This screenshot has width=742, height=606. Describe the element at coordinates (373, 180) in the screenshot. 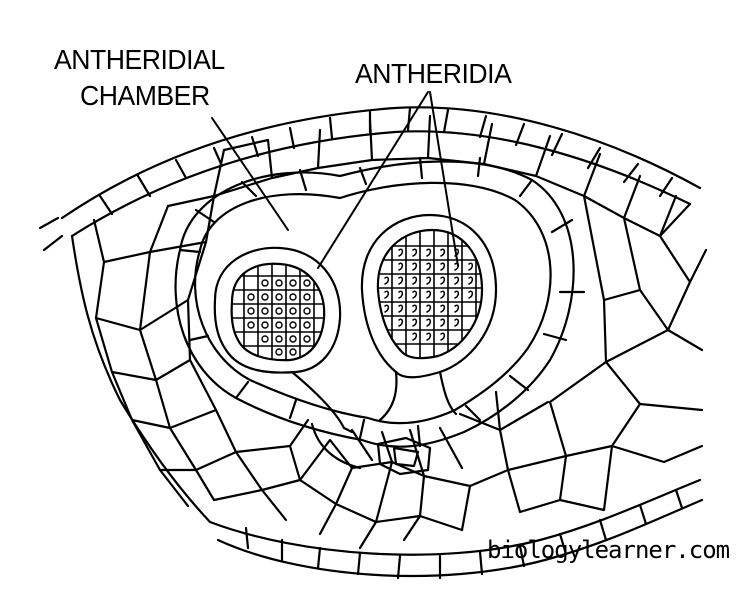

I see `leader-line-antheridia-left` at that location.